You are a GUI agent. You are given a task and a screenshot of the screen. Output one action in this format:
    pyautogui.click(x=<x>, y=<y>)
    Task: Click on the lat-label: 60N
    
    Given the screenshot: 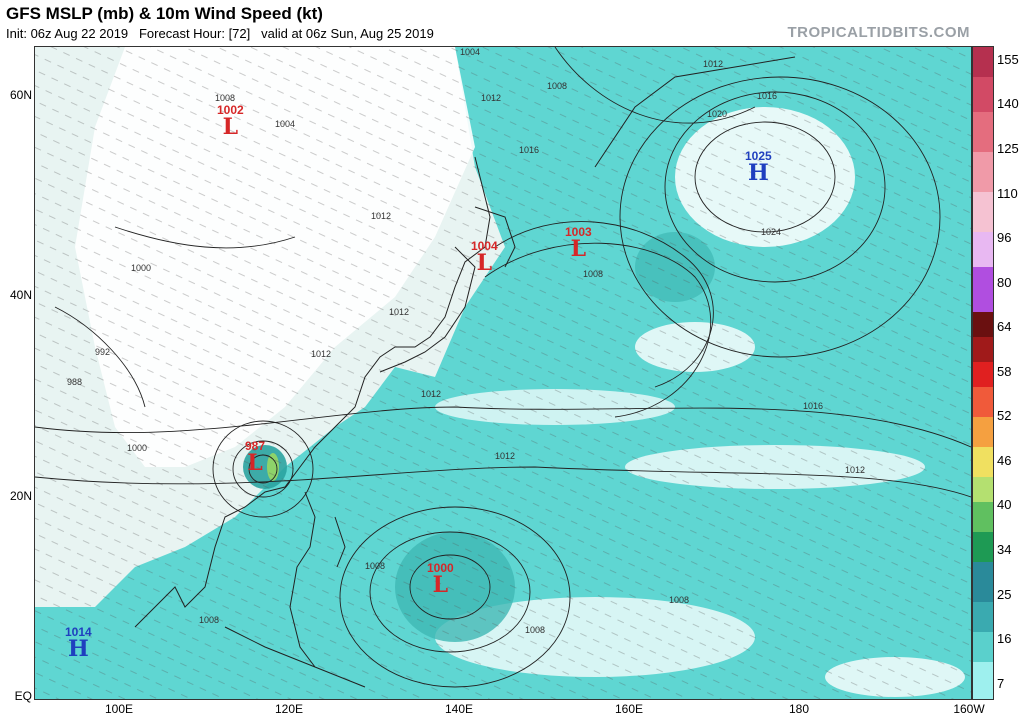 What is the action you would take?
    pyautogui.click(x=20, y=95)
    